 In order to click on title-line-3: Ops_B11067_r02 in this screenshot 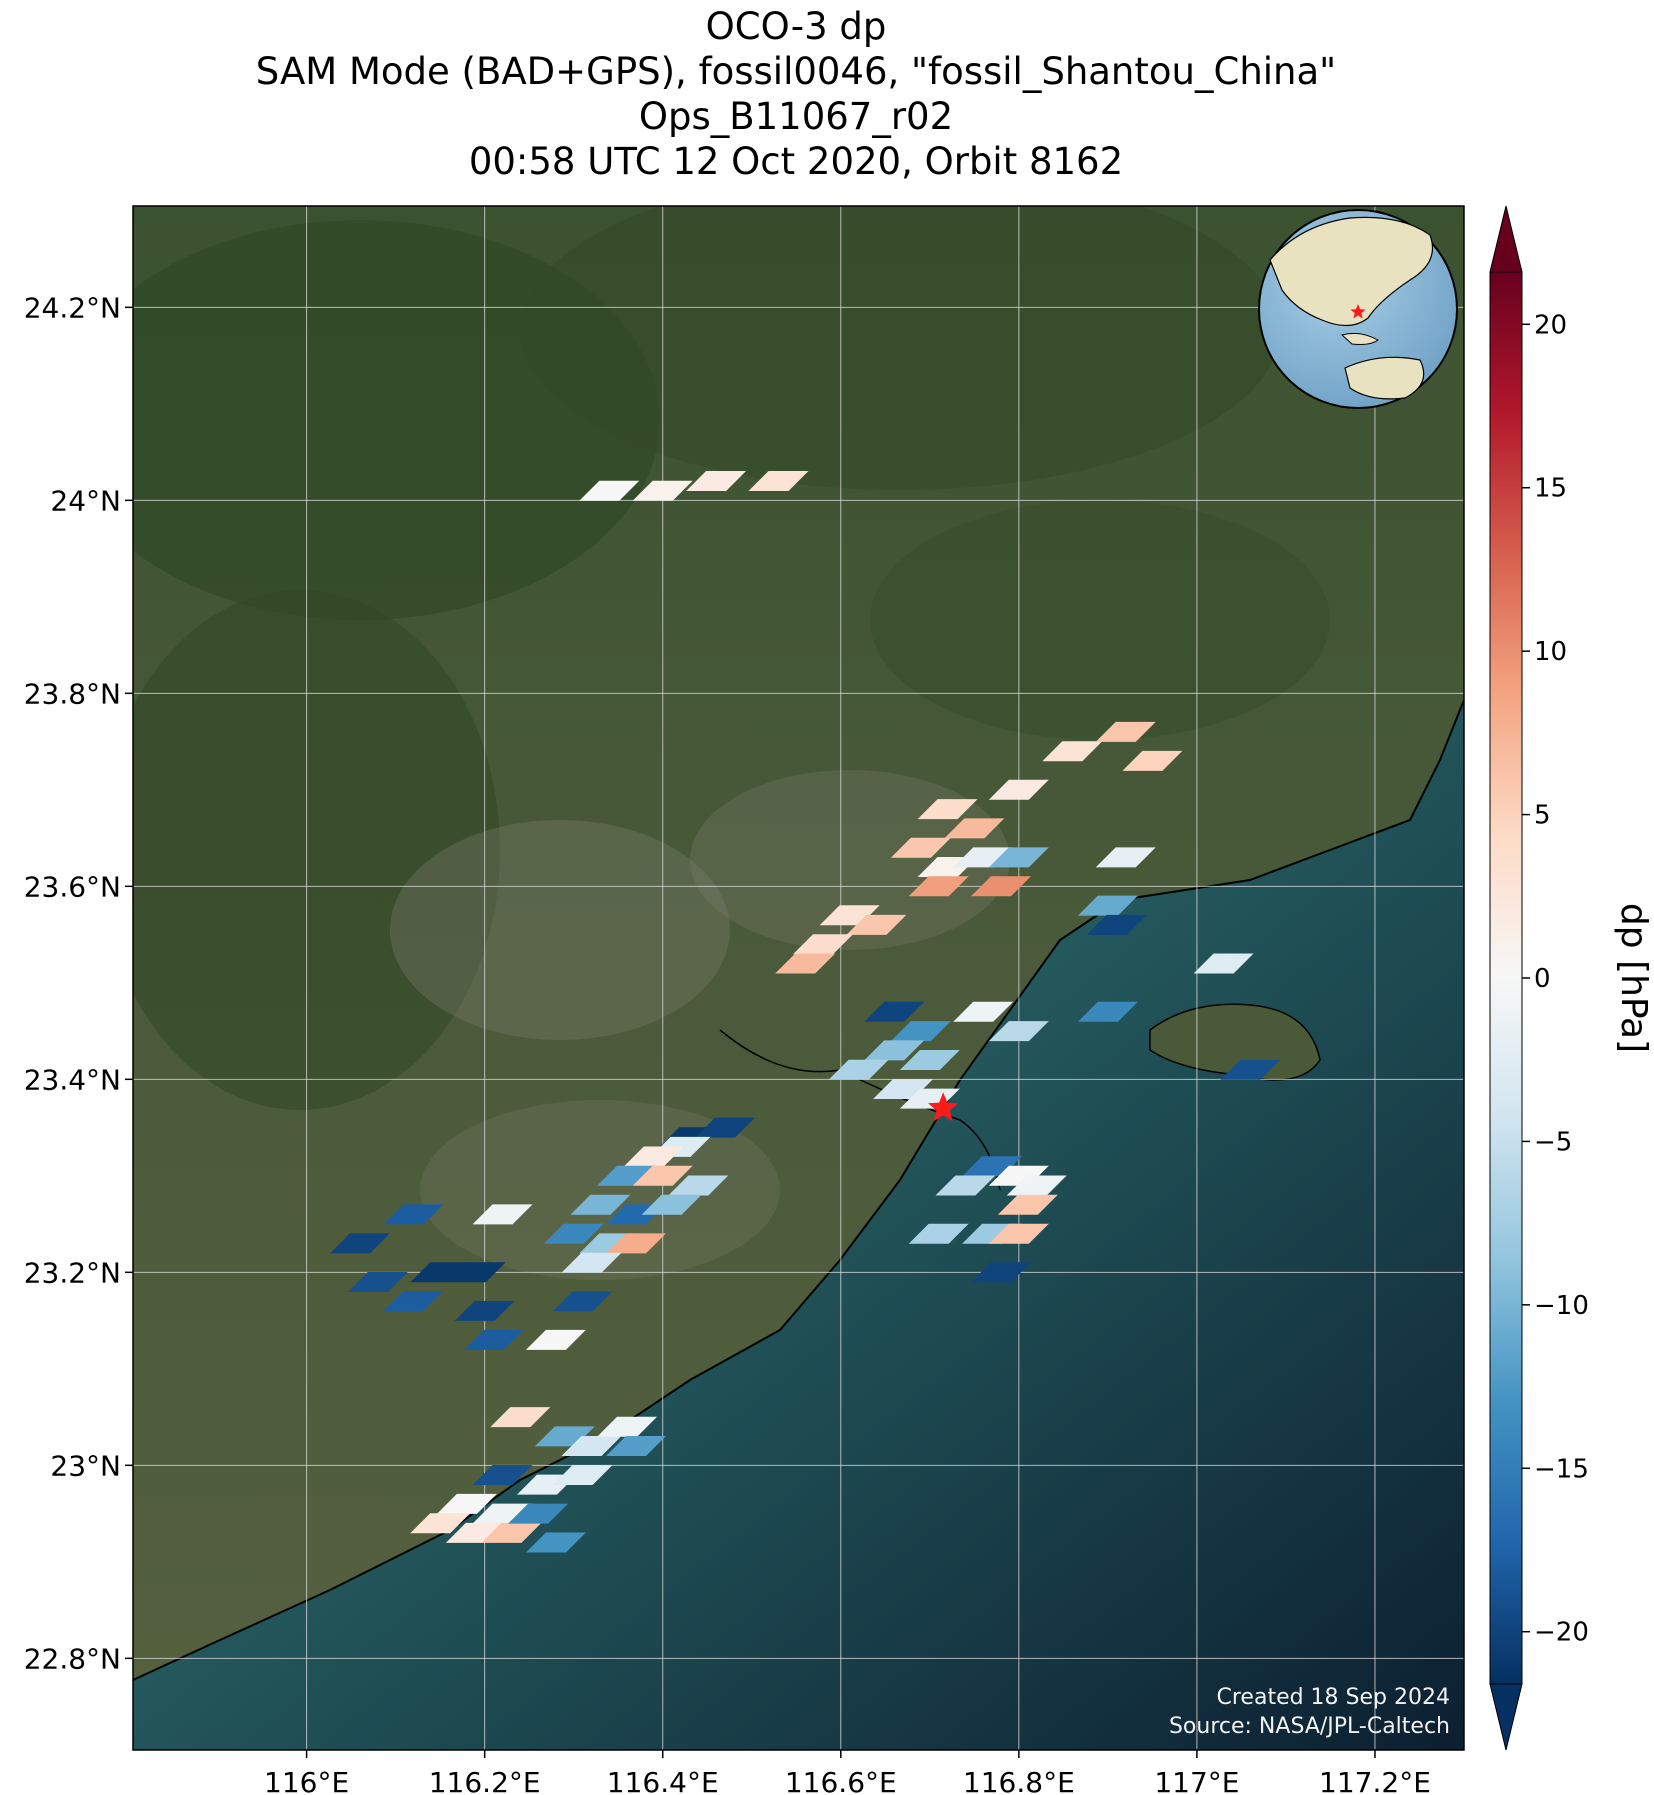, I will do `click(796, 116)`.